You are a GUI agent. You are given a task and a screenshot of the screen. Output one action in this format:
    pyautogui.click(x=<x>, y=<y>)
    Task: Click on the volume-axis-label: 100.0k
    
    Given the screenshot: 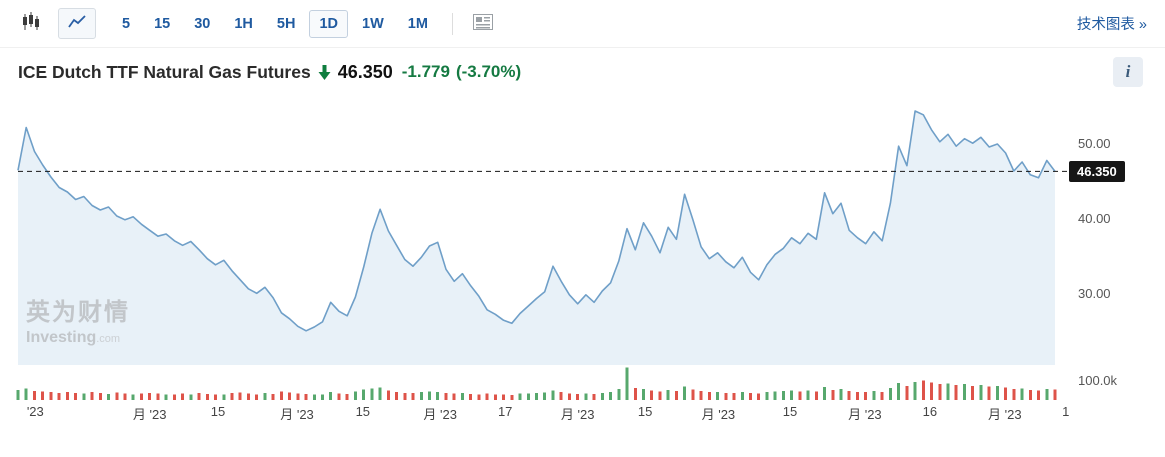 What is the action you would take?
    pyautogui.click(x=1098, y=380)
    